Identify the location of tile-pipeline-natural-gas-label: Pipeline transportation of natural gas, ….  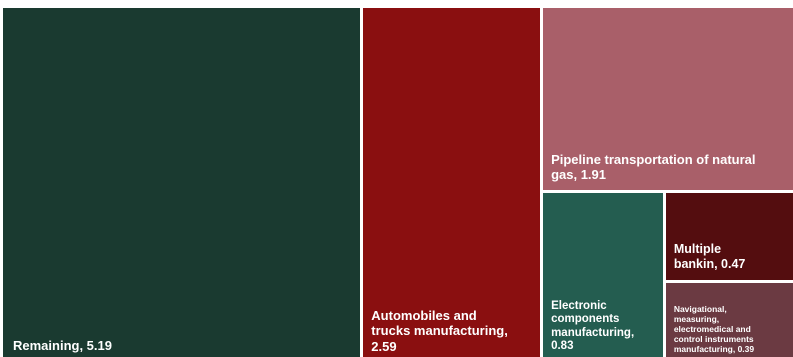
(653, 166).